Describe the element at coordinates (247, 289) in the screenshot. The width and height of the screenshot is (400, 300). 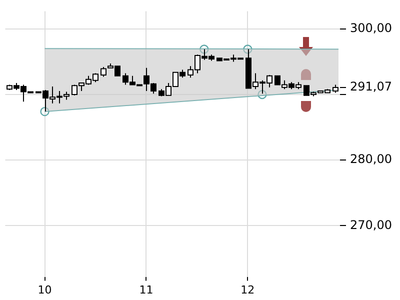
I see `x-tick-label: 12` at that location.